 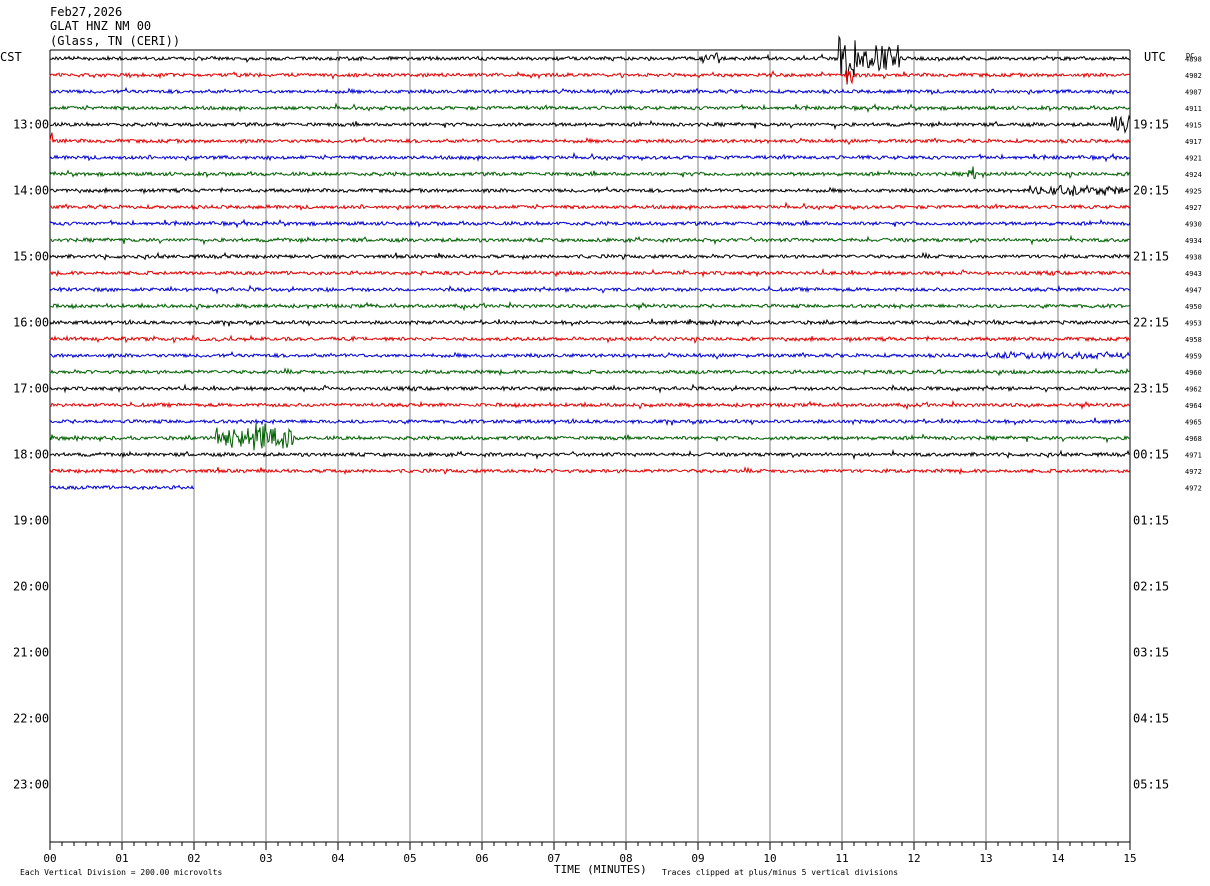 What do you see at coordinates (1193, 175) in the screenshot?
I see `dc-offset-label: 4924` at bounding box center [1193, 175].